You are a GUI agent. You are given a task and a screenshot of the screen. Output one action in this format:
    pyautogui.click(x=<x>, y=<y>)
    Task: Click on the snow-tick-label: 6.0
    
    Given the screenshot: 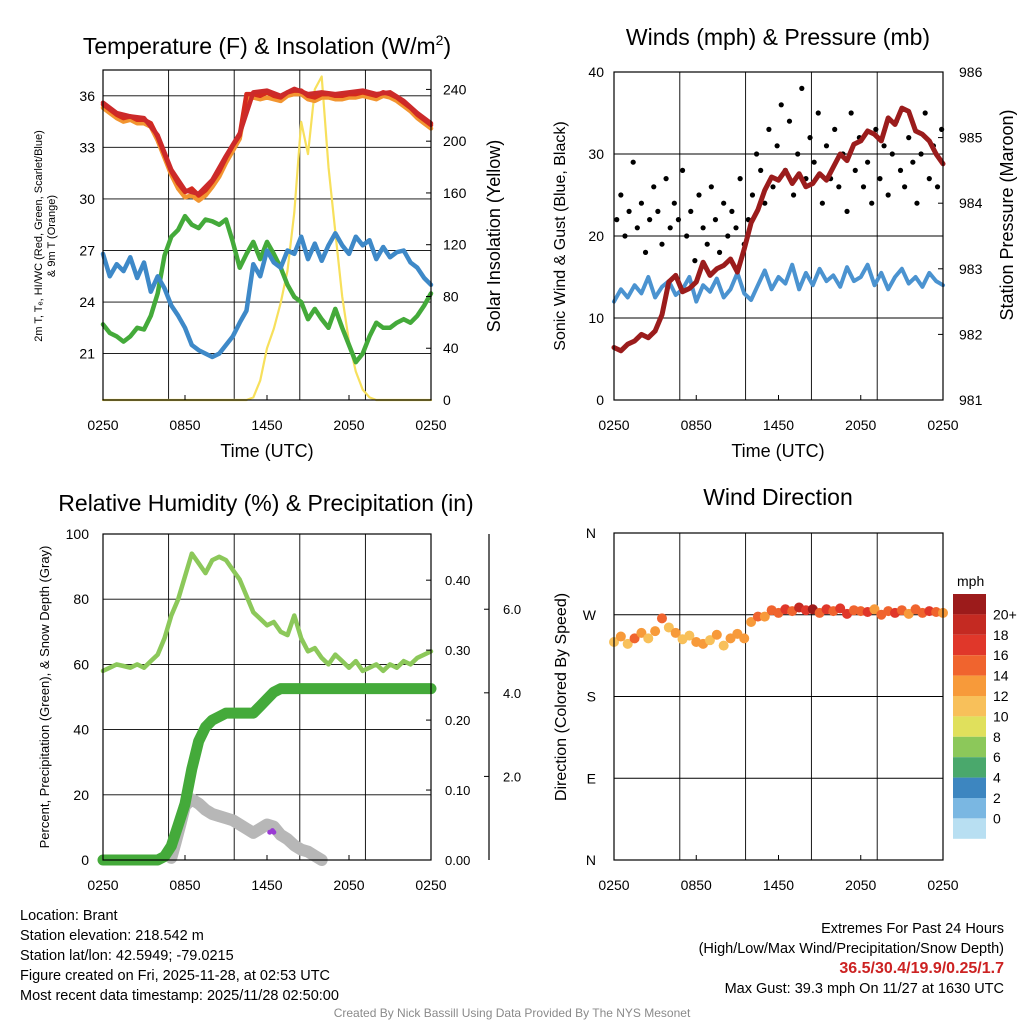 What is the action you would take?
    pyautogui.click(x=512, y=609)
    